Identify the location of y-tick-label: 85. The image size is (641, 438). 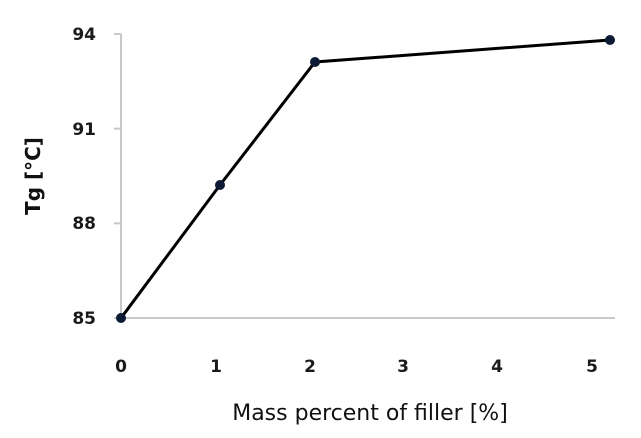
(84, 319).